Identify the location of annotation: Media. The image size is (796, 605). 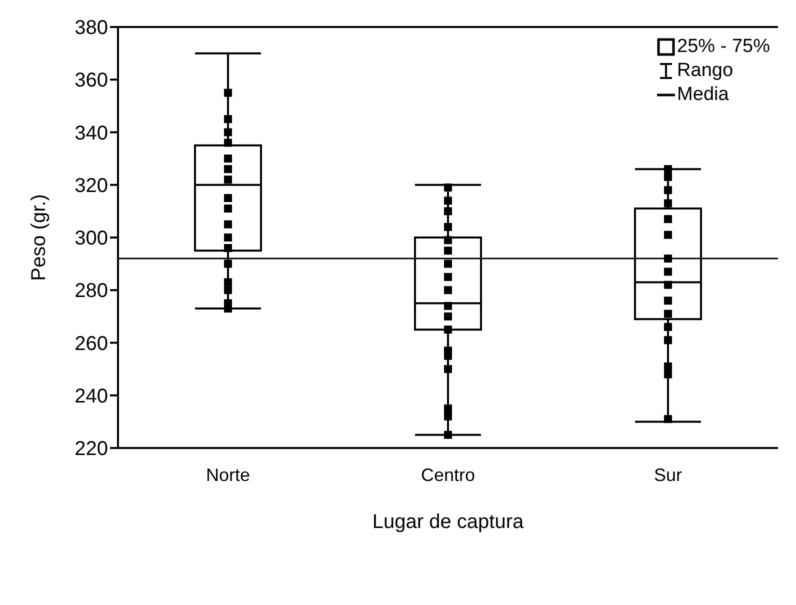
(703, 95).